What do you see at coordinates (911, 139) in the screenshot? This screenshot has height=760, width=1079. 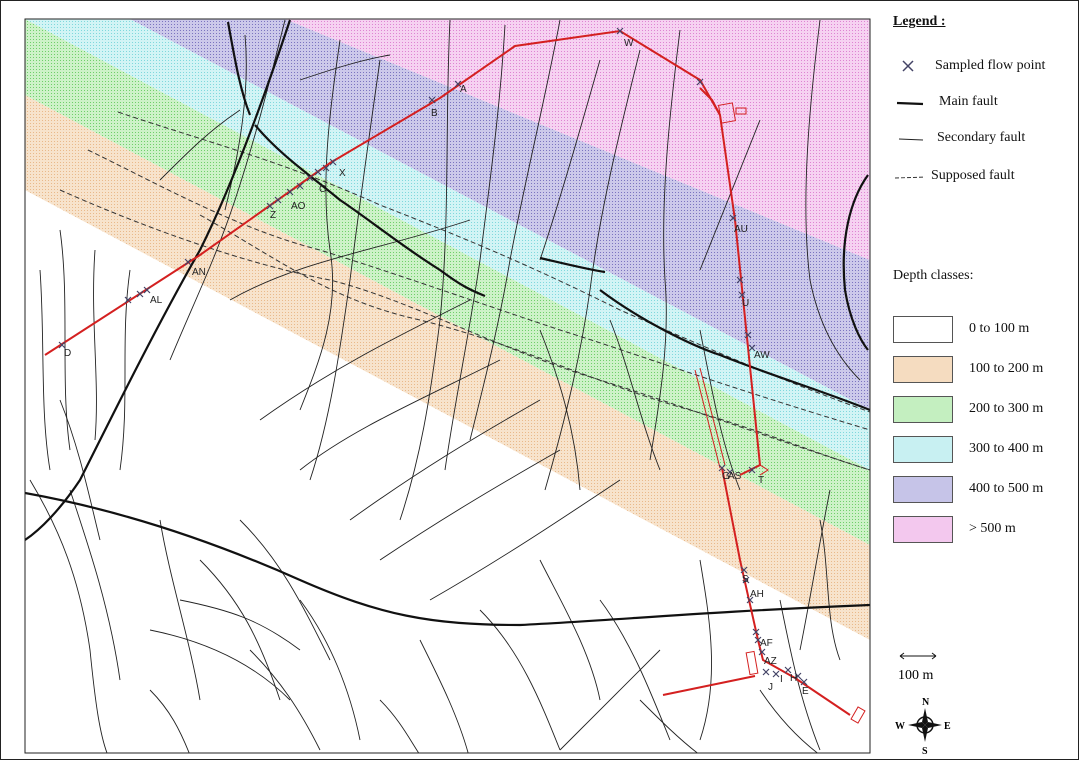 I see `secondary-fault-line` at bounding box center [911, 139].